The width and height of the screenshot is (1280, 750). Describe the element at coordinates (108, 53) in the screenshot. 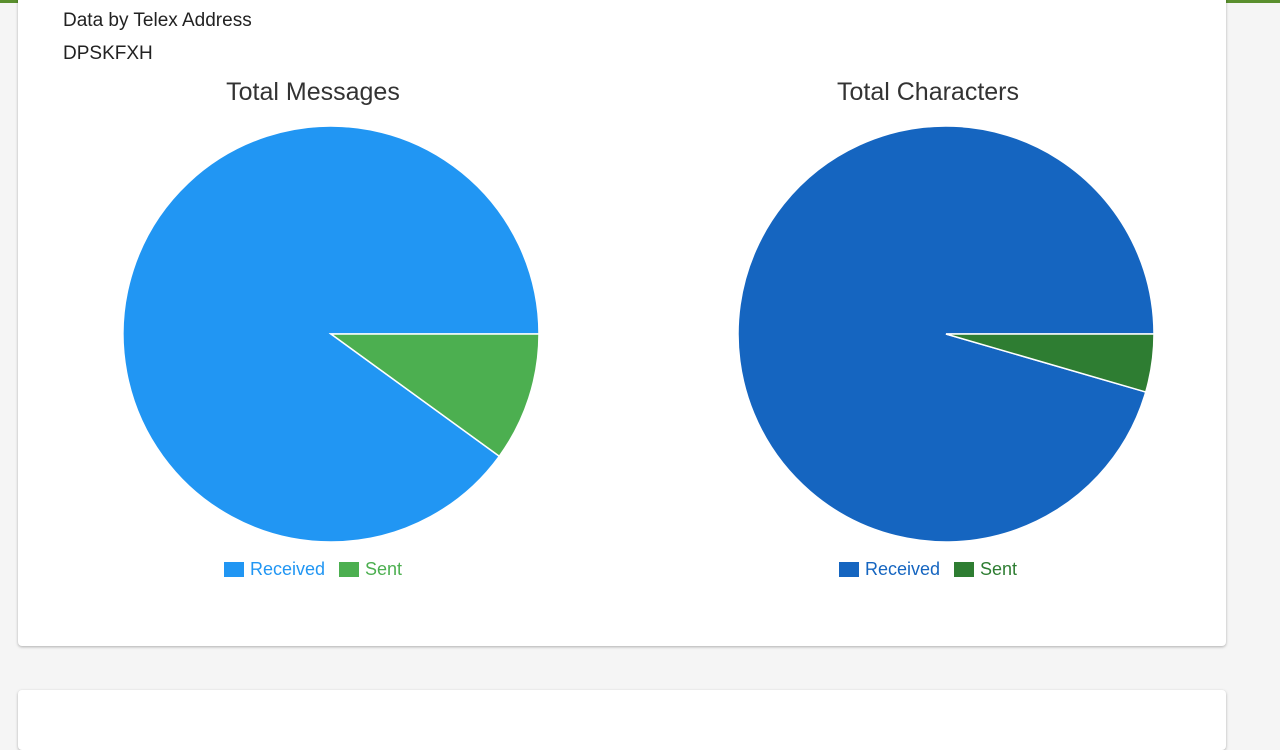

I see `telex-address: DPSKFXH` at that location.